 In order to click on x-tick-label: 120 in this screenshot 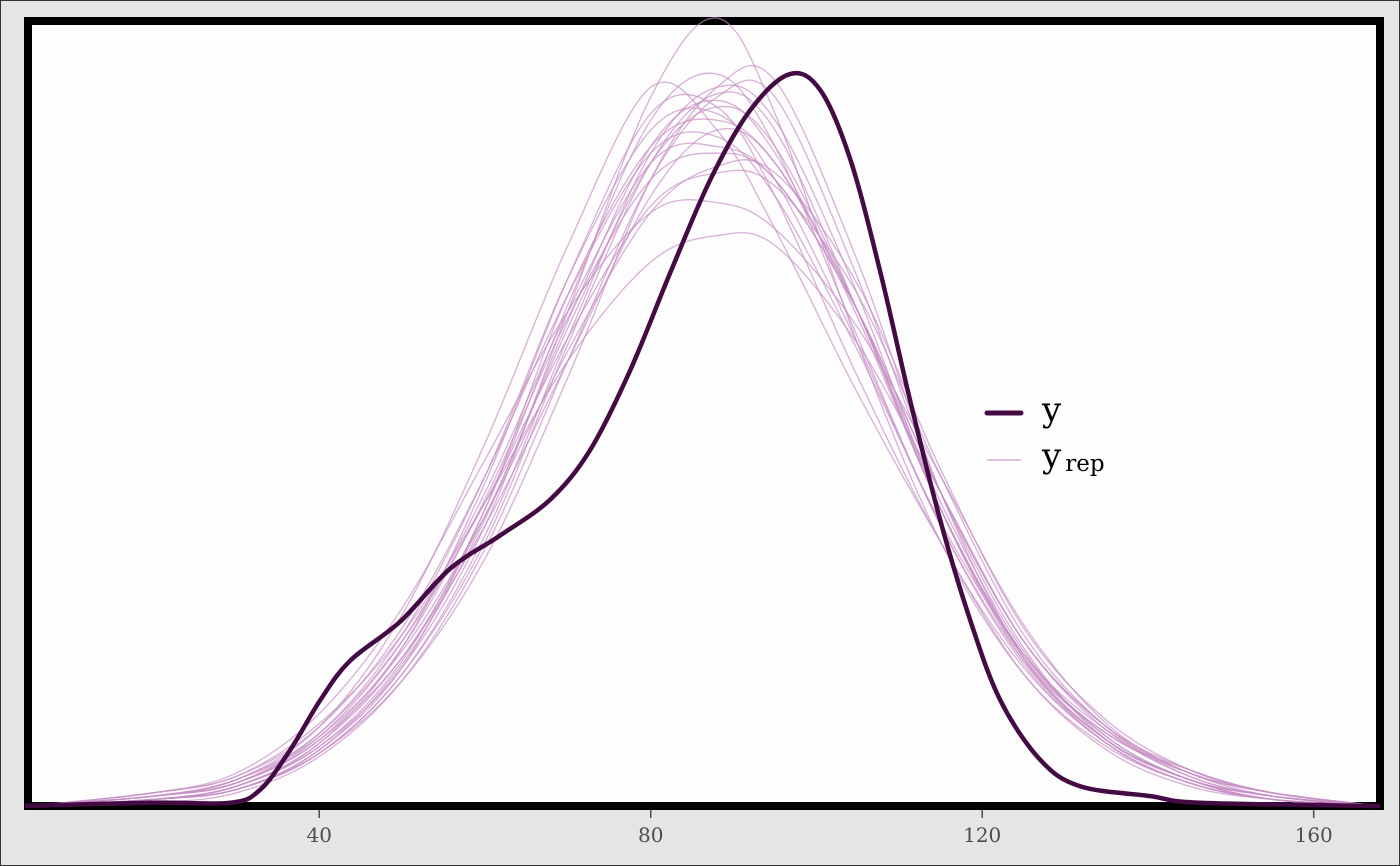, I will do `click(982, 835)`.